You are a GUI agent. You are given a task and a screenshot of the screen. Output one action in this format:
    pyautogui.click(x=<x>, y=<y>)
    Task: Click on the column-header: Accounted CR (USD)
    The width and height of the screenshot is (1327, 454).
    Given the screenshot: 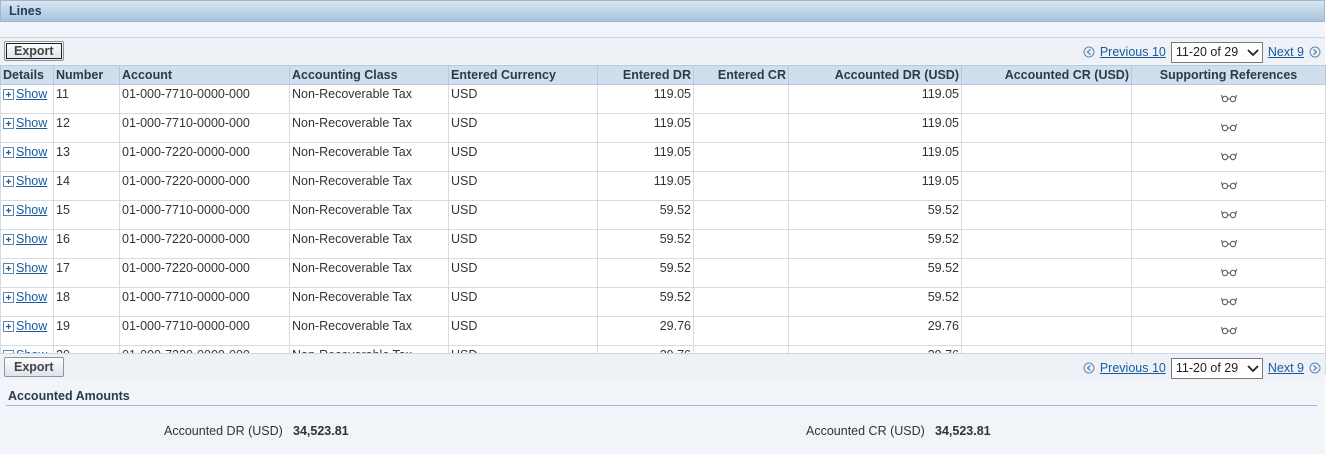 What is the action you would take?
    pyautogui.click(x=1046, y=75)
    